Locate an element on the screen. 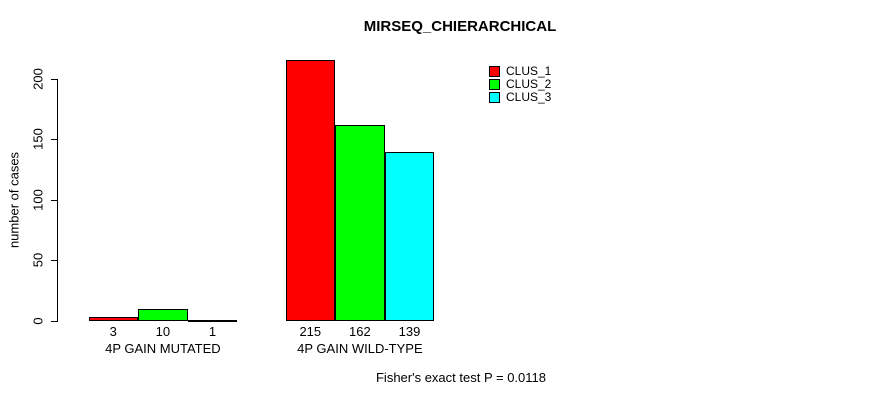 The image size is (890, 400). legend-label: CLUS_1 is located at coordinates (529, 71).